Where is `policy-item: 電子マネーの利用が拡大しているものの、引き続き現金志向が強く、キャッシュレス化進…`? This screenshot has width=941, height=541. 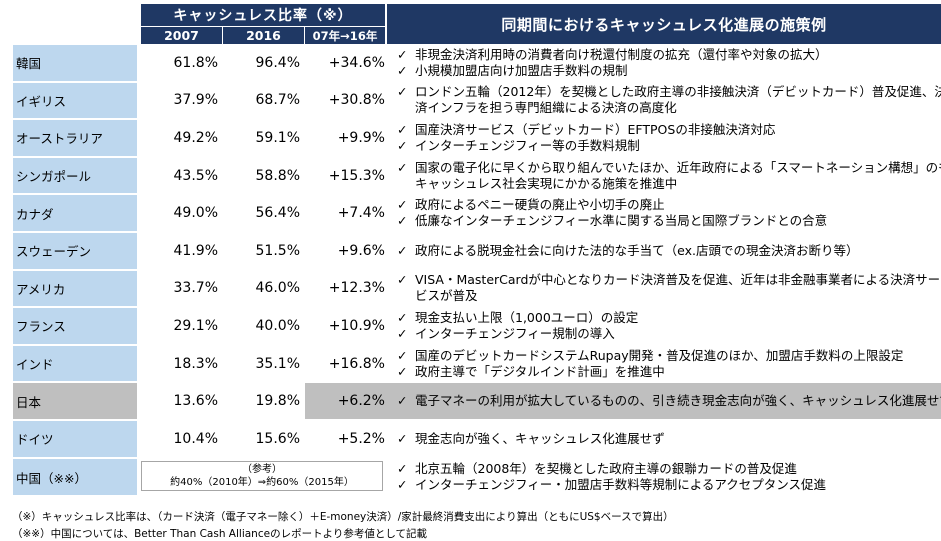
policy-item: 電子マネーの利用が拡大しているものの、引き続き現金志向が強く、キャッシュレス化進… is located at coordinates (667, 401).